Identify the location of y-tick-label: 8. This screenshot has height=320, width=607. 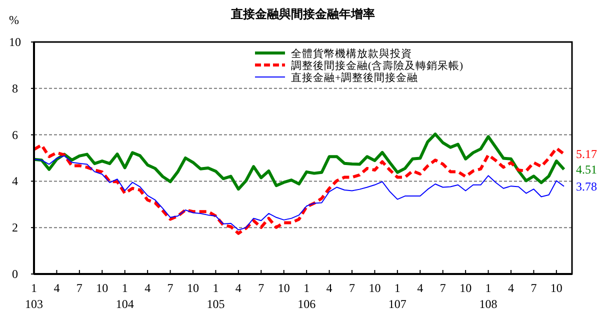
(15, 88).